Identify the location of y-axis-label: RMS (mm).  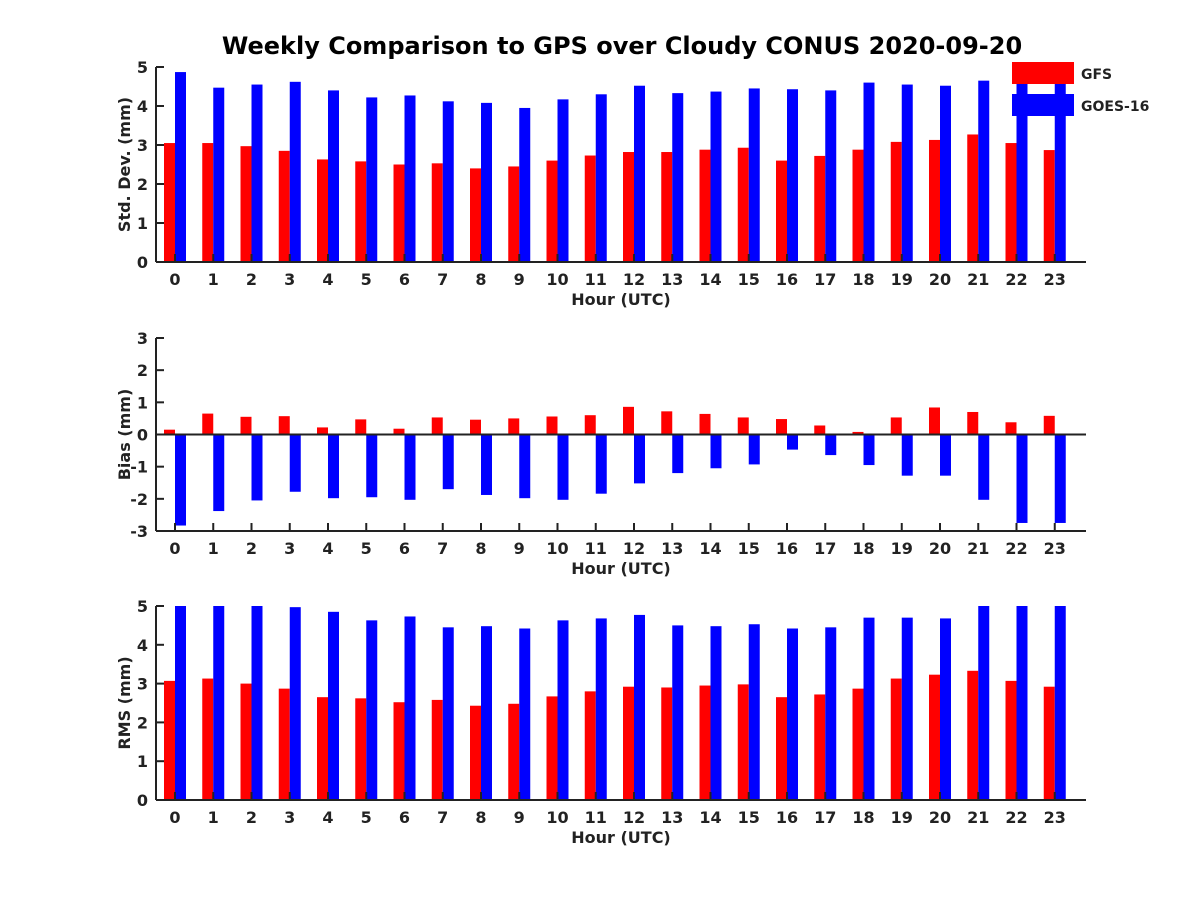
(124, 702).